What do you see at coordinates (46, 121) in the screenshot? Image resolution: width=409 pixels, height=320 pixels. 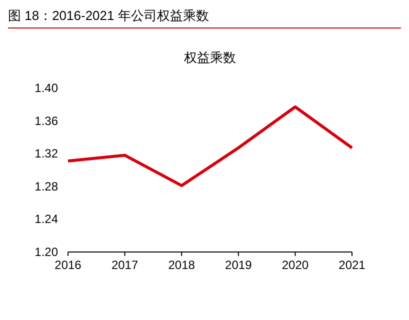 I see `y-tick-label: 1.36` at bounding box center [46, 121].